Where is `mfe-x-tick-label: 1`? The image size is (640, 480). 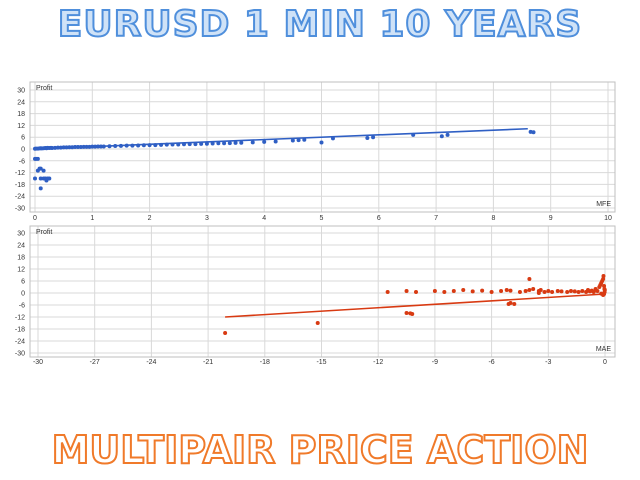 mfe-x-tick-label: 1 is located at coordinates (92, 218).